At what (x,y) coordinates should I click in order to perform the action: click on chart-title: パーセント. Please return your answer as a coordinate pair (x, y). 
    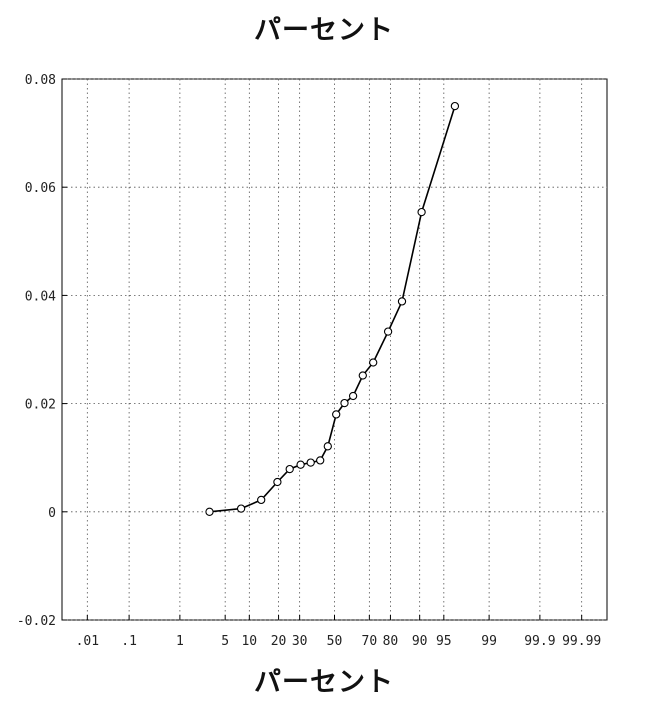
    Looking at the image, I should click on (324, 30).